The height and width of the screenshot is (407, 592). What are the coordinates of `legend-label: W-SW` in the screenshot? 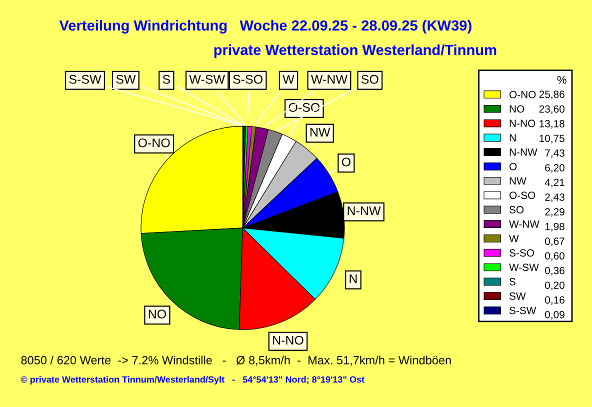 It's located at (524, 268).